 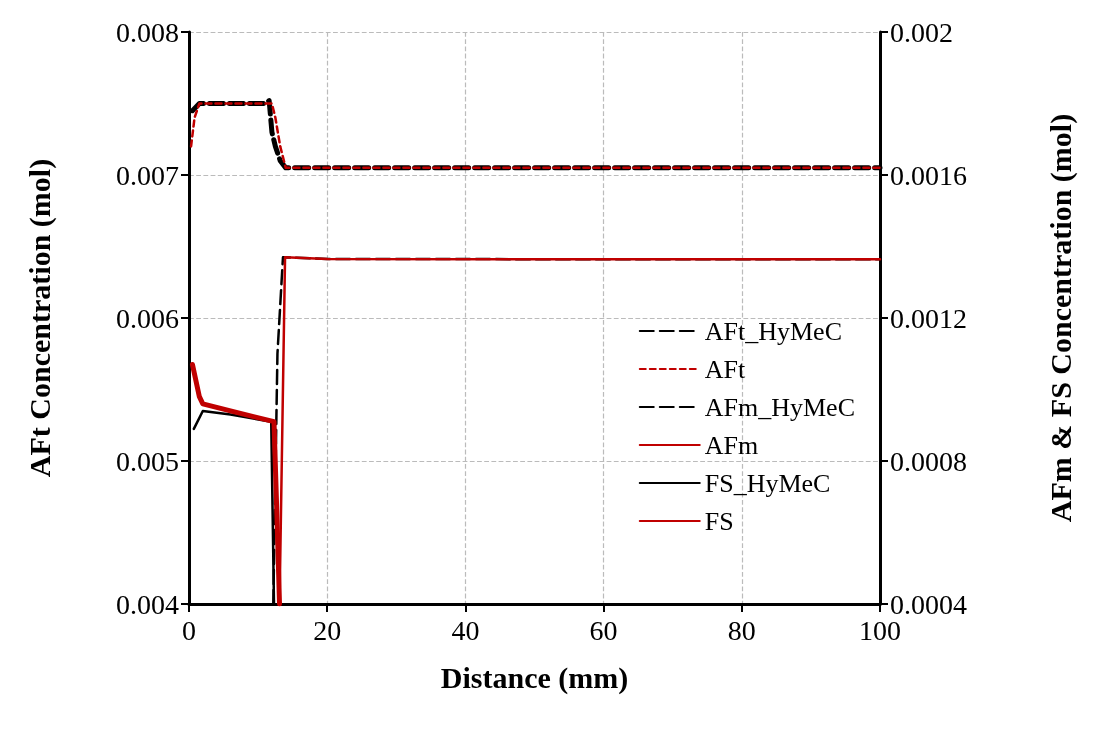 What do you see at coordinates (189, 630) in the screenshot?
I see `x-tick-label: 0` at bounding box center [189, 630].